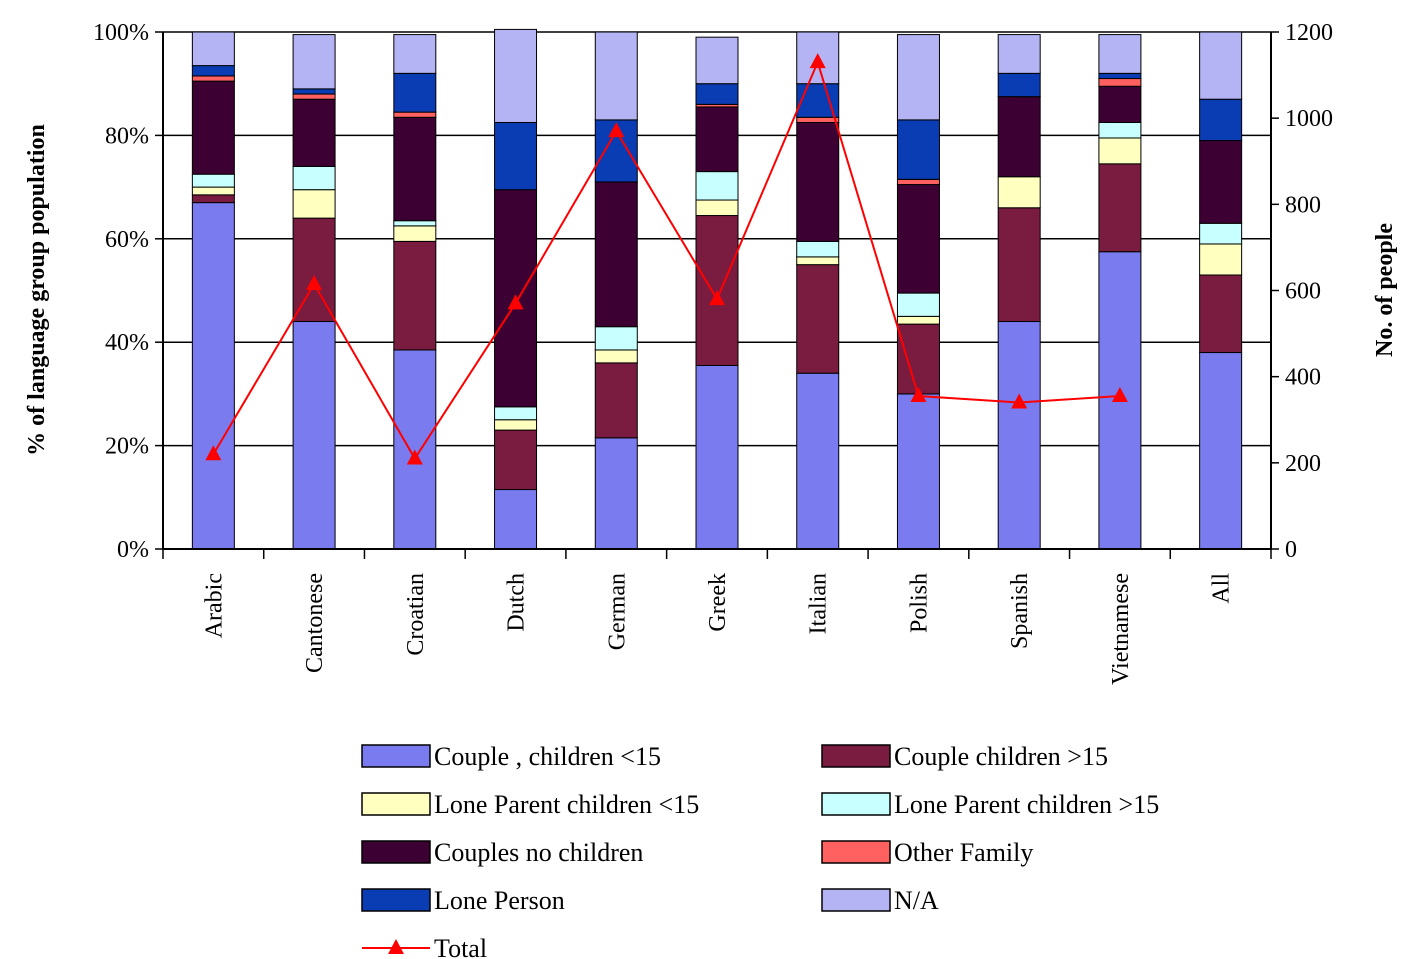 The width and height of the screenshot is (1405, 959). Describe the element at coordinates (566, 804) in the screenshot. I see `legend-label: Lone Parent children <15` at that location.